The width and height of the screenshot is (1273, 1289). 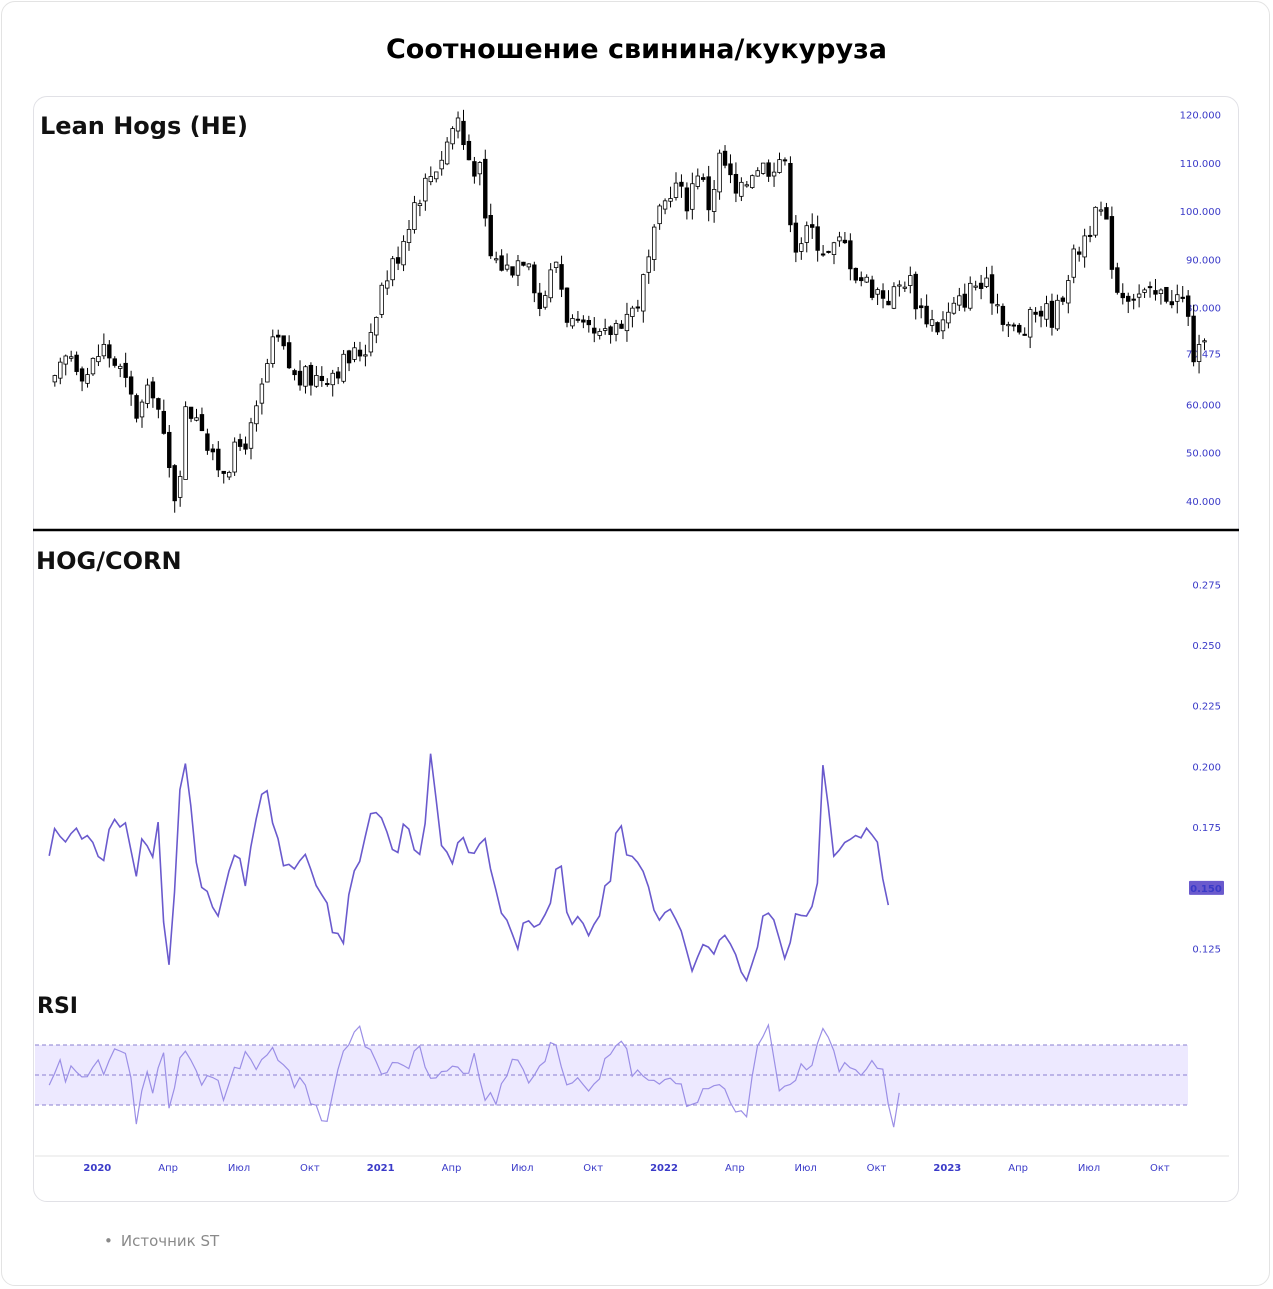 What do you see at coordinates (947, 1168) in the screenshot?
I see `date-tick-label: 2023` at bounding box center [947, 1168].